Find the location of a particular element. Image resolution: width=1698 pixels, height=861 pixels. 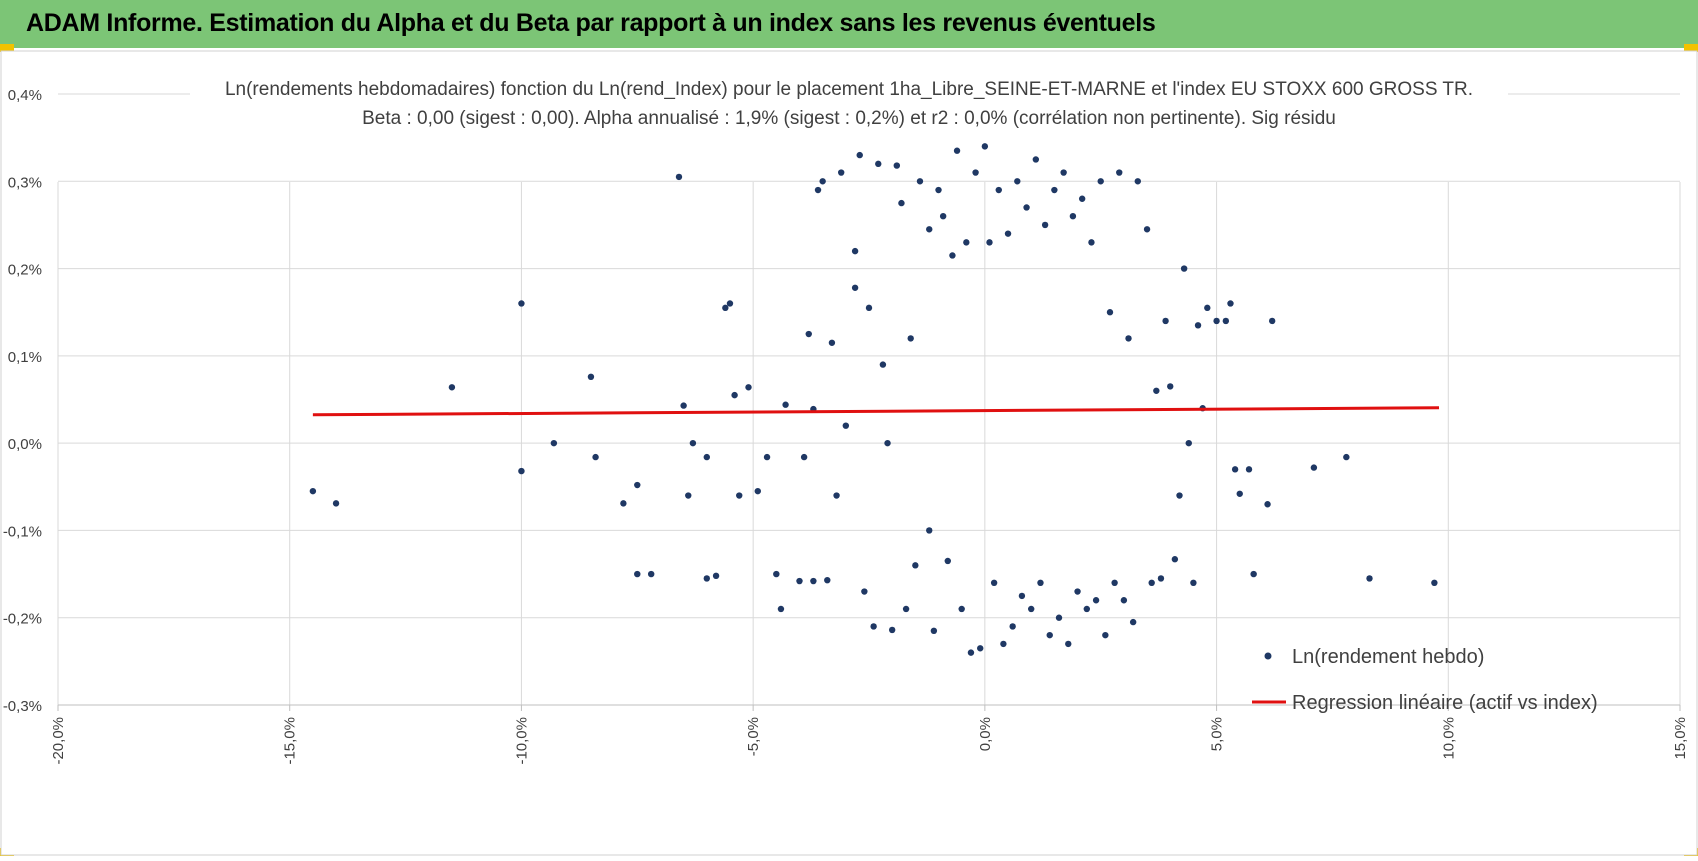

regression-line is located at coordinates (876, 411).